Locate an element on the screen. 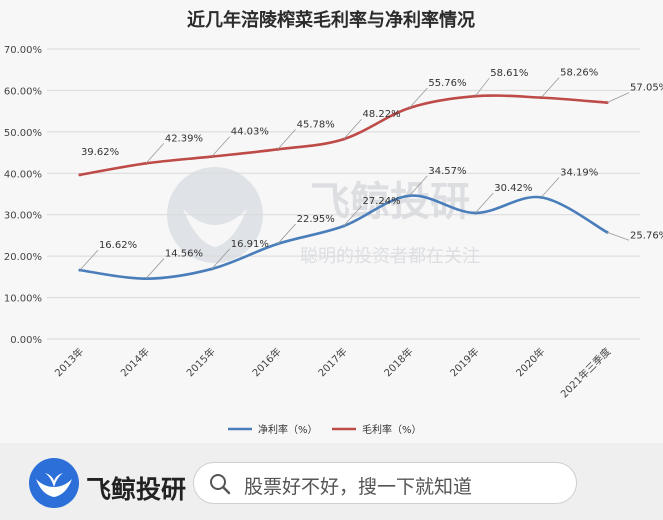 The image size is (663, 520). data-label: 55.76% is located at coordinates (447, 83).